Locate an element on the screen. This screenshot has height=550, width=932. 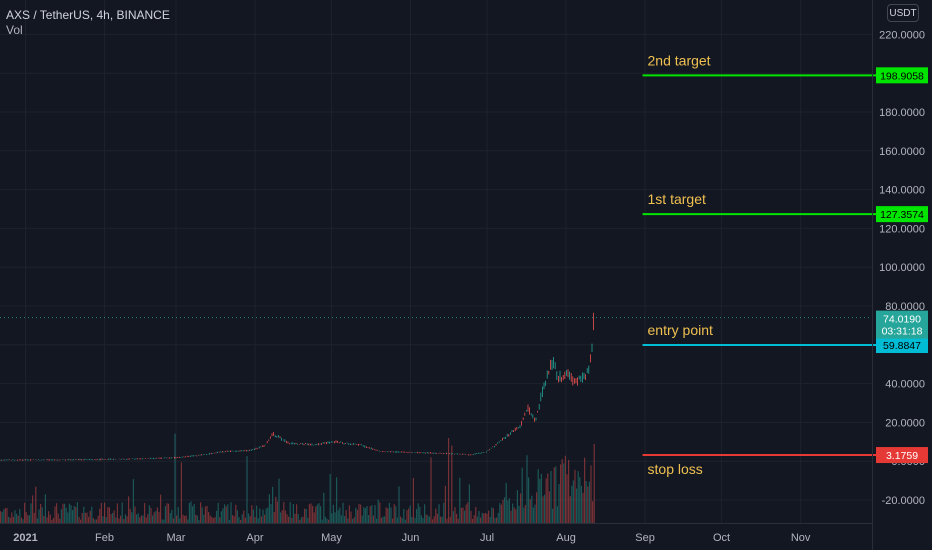
level-annotation: 2nd target is located at coordinates (679, 60).